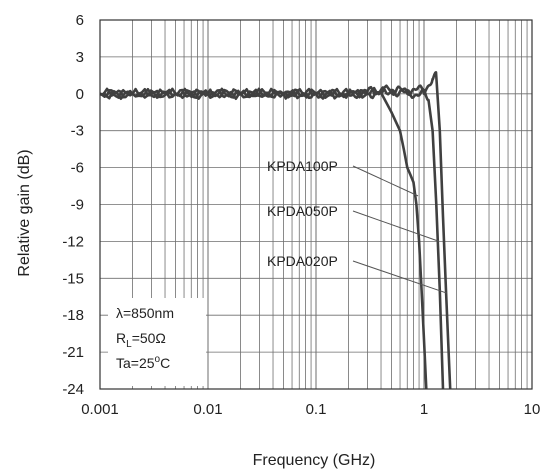 Image resolution: width=547 pixels, height=473 pixels. What do you see at coordinates (73, 315) in the screenshot?
I see `y-tick-label: -18` at bounding box center [73, 315].